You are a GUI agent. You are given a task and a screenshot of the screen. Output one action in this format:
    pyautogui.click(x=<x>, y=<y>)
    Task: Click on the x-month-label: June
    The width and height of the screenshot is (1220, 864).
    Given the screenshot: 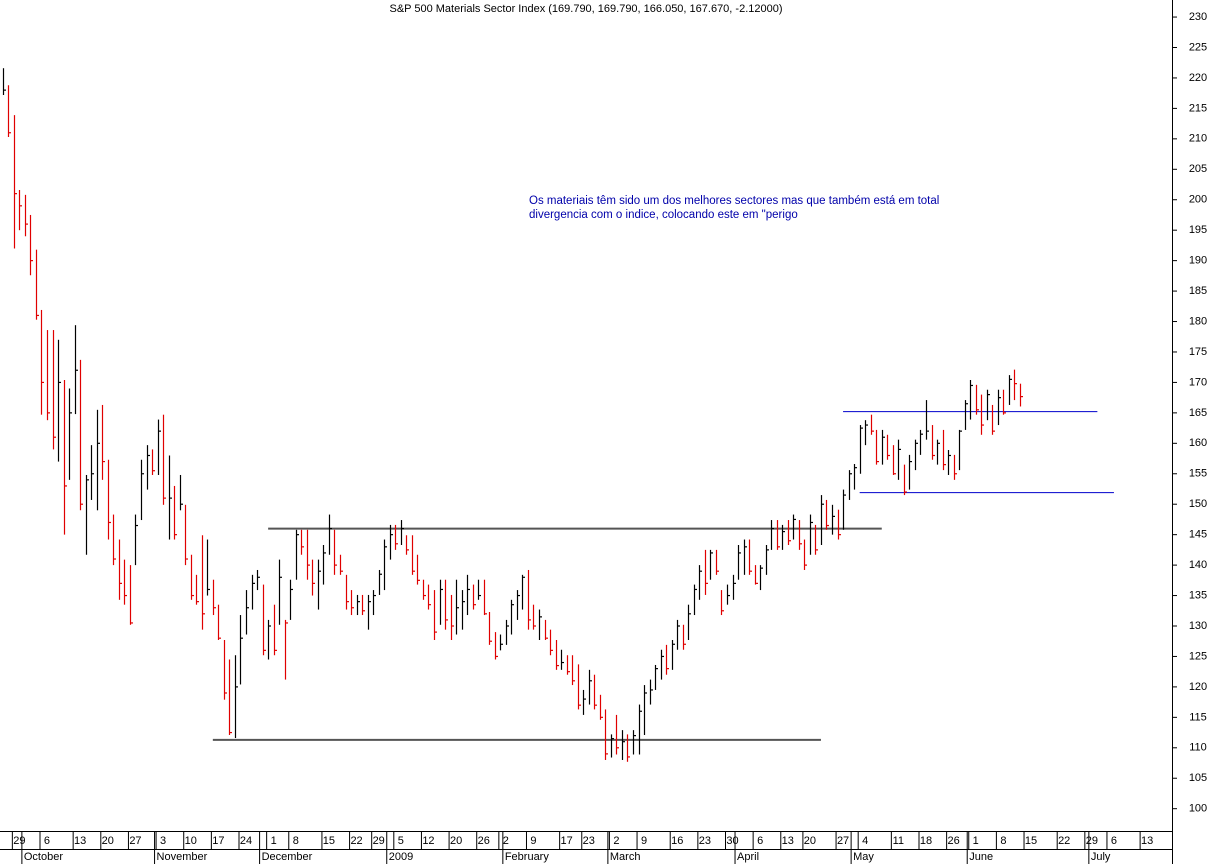 What is the action you would take?
    pyautogui.click(x=981, y=857)
    